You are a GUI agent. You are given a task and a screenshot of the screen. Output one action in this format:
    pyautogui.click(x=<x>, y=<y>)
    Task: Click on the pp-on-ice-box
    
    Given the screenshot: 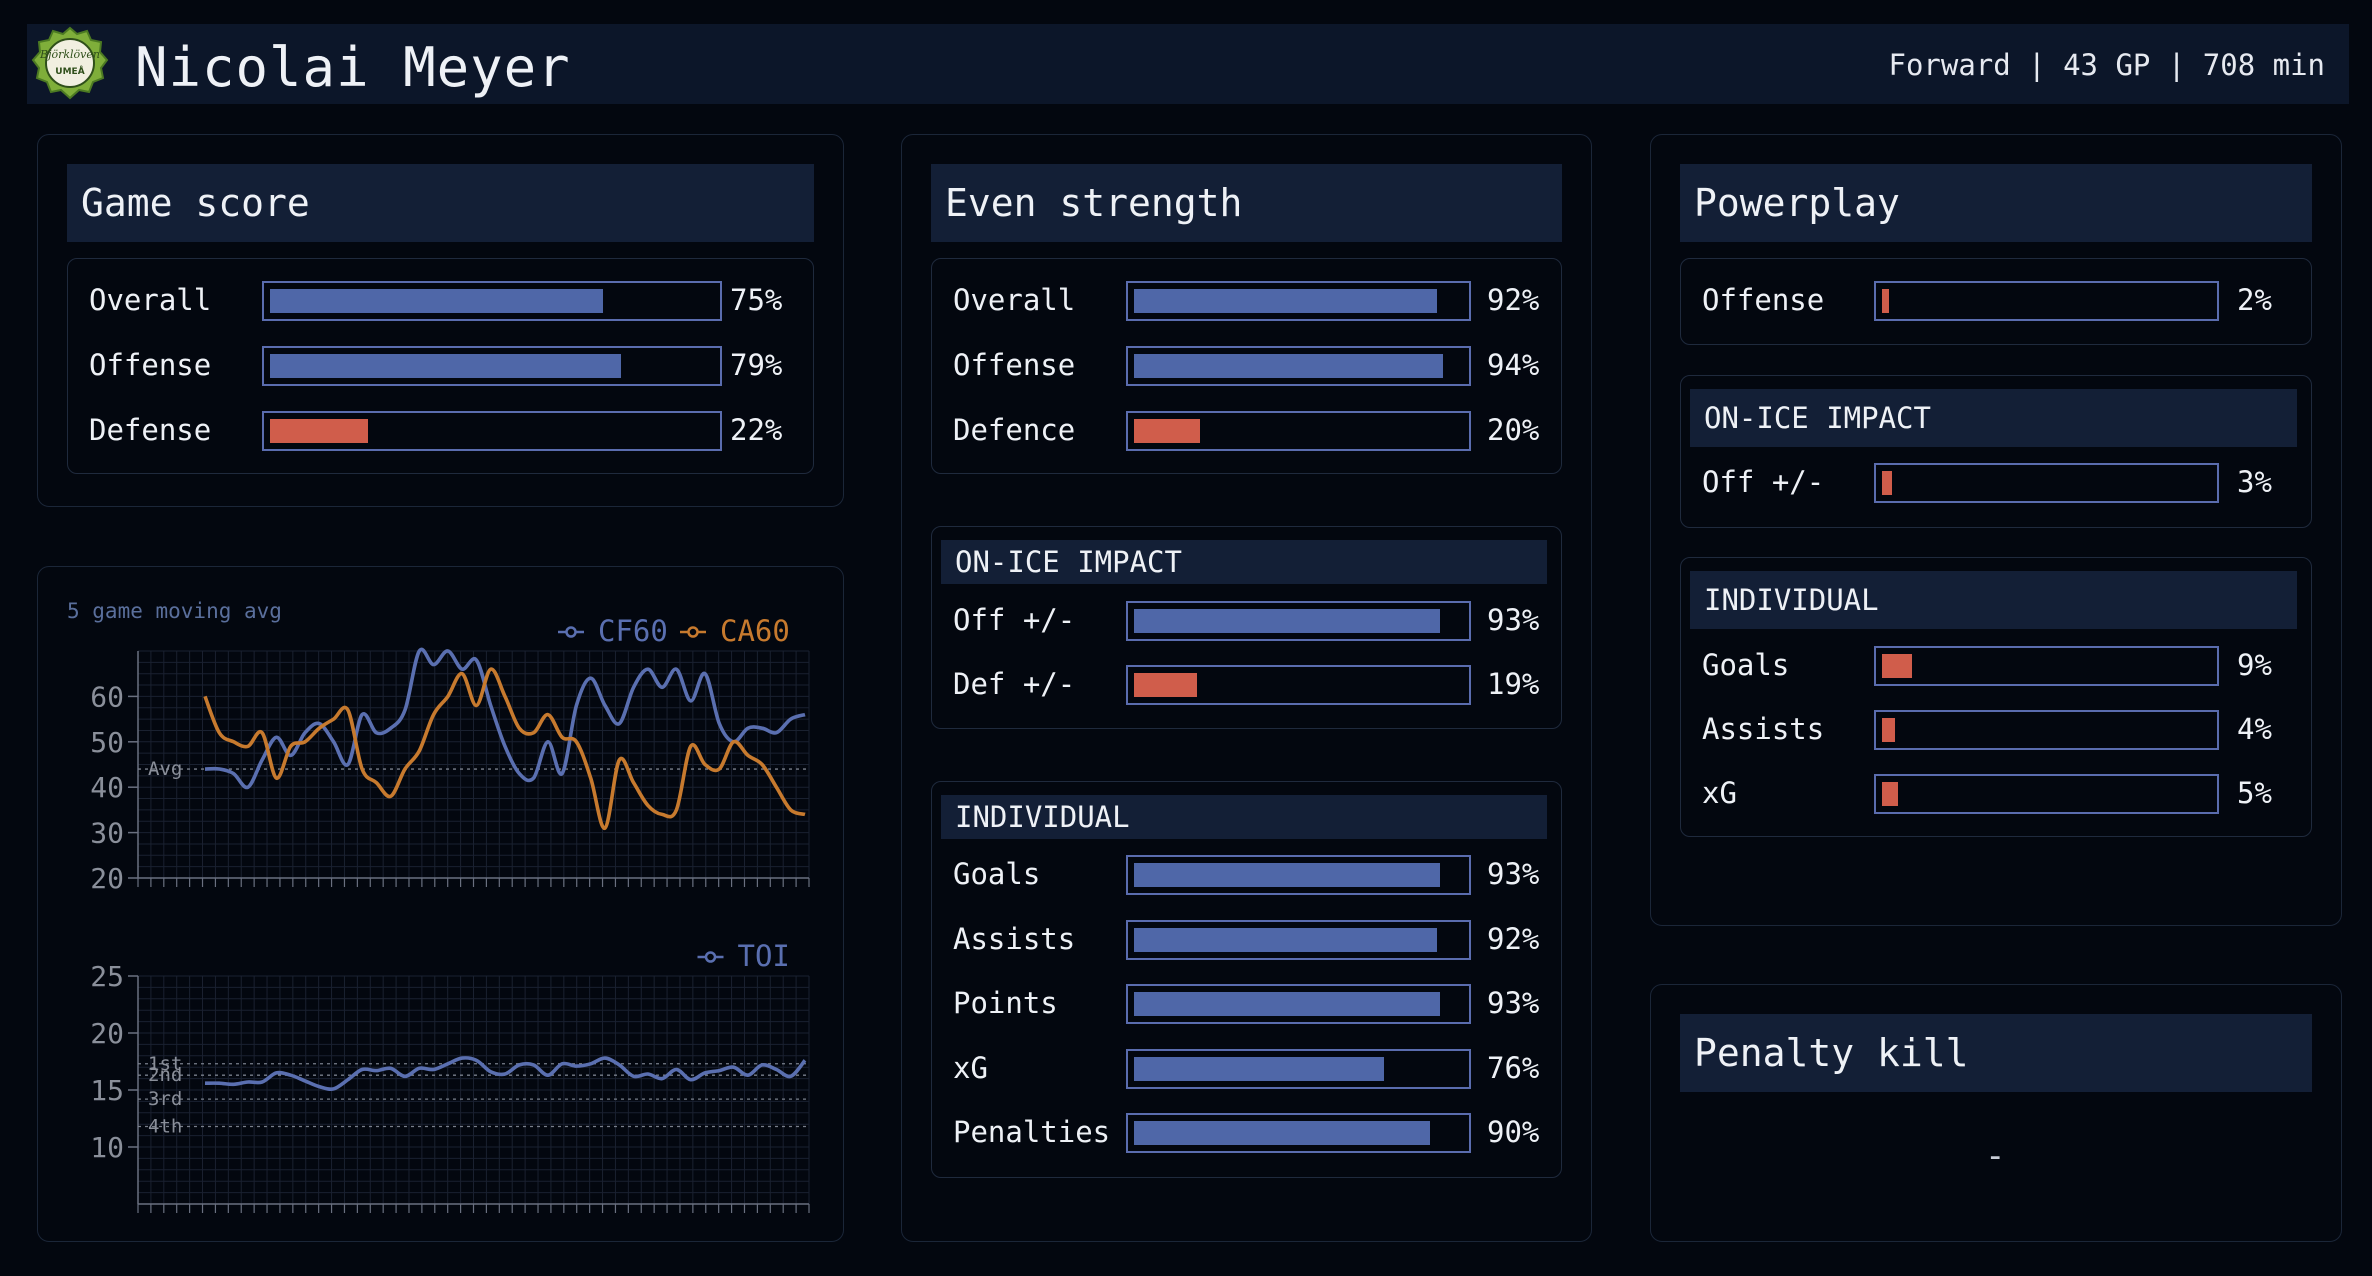 What is the action you would take?
    pyautogui.click(x=1996, y=451)
    